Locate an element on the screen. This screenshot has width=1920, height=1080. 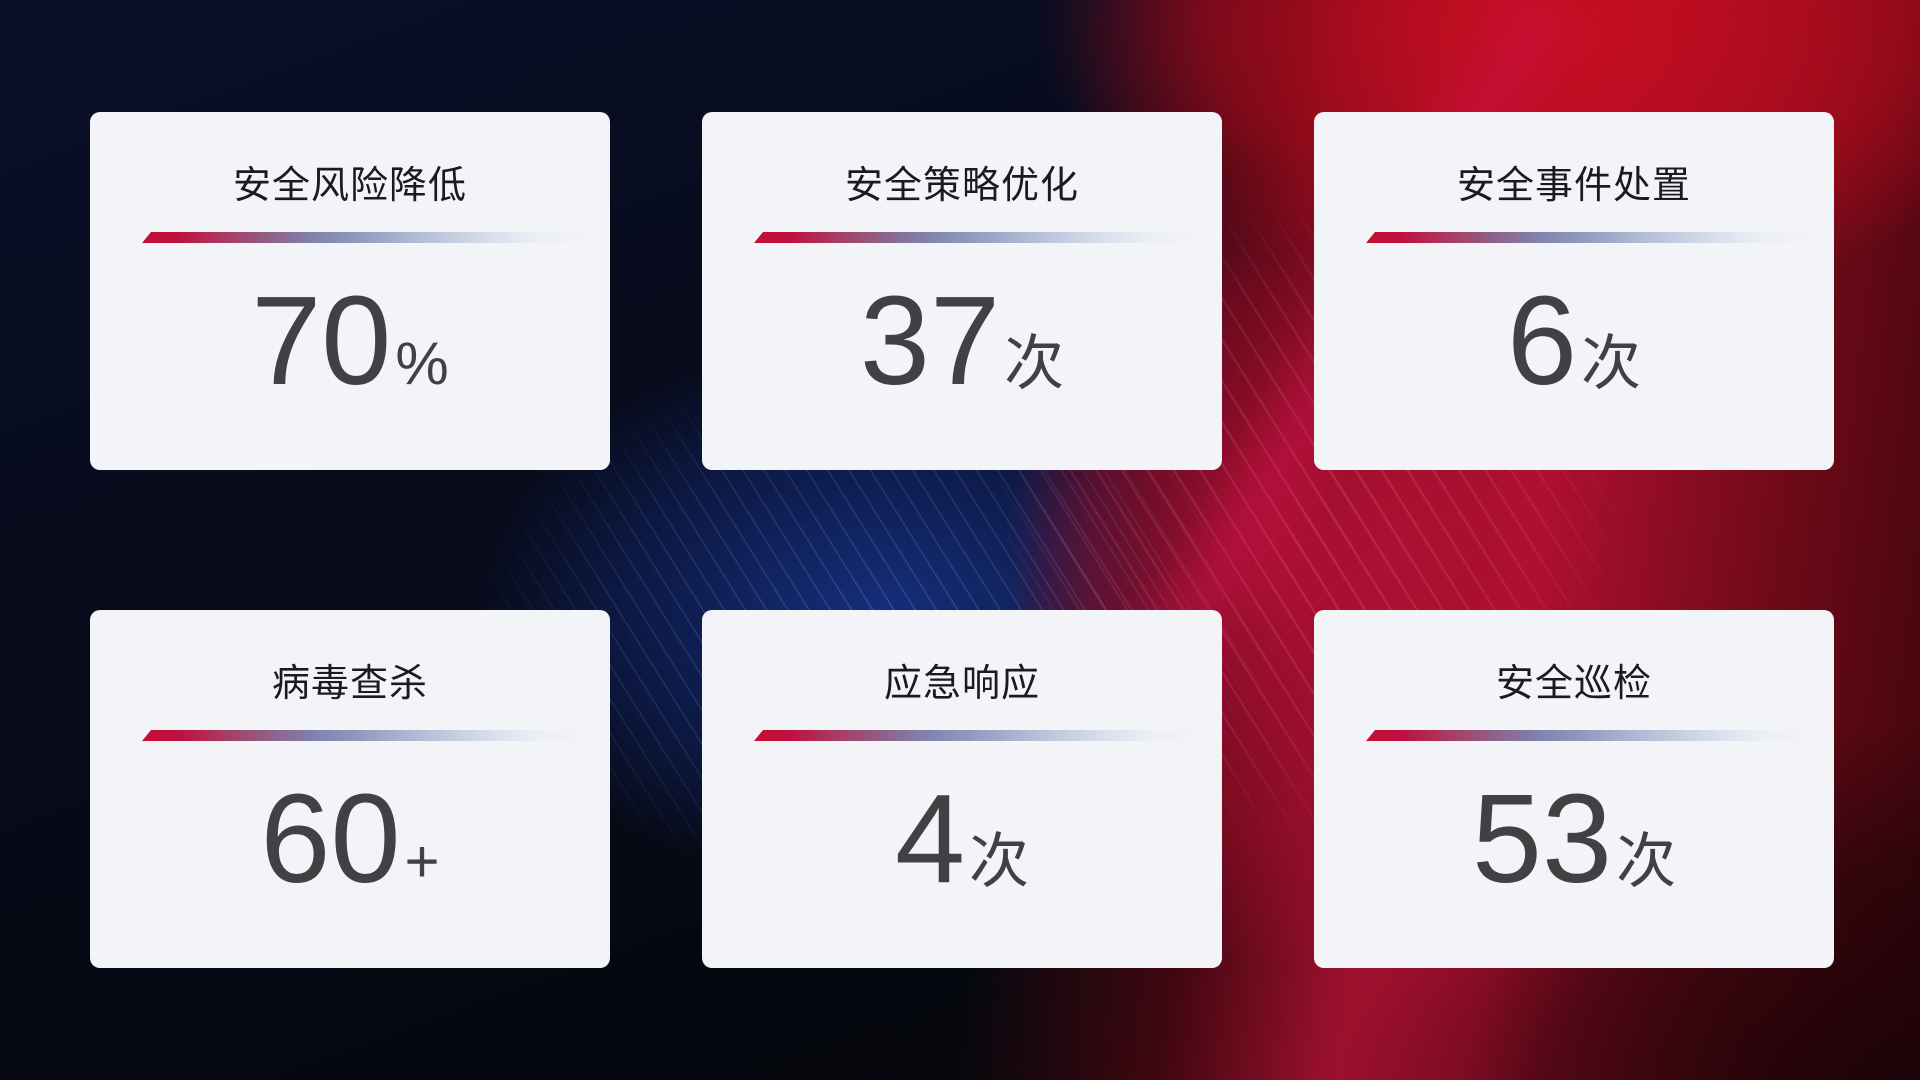
stat-card-security-inspection: 安全巡检 53 次 is located at coordinates (1574, 789).